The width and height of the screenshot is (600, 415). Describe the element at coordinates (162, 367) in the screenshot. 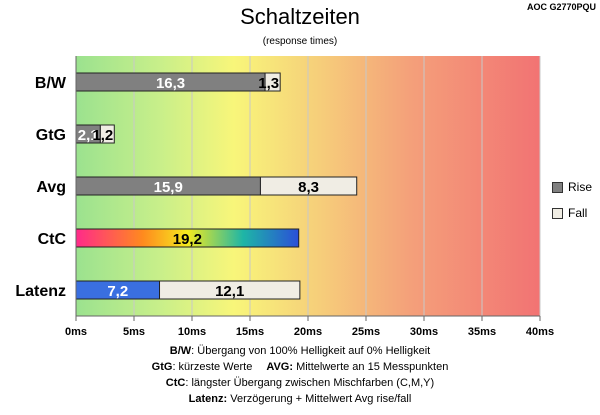

I see `footnote-gtg-key: GtG` at that location.